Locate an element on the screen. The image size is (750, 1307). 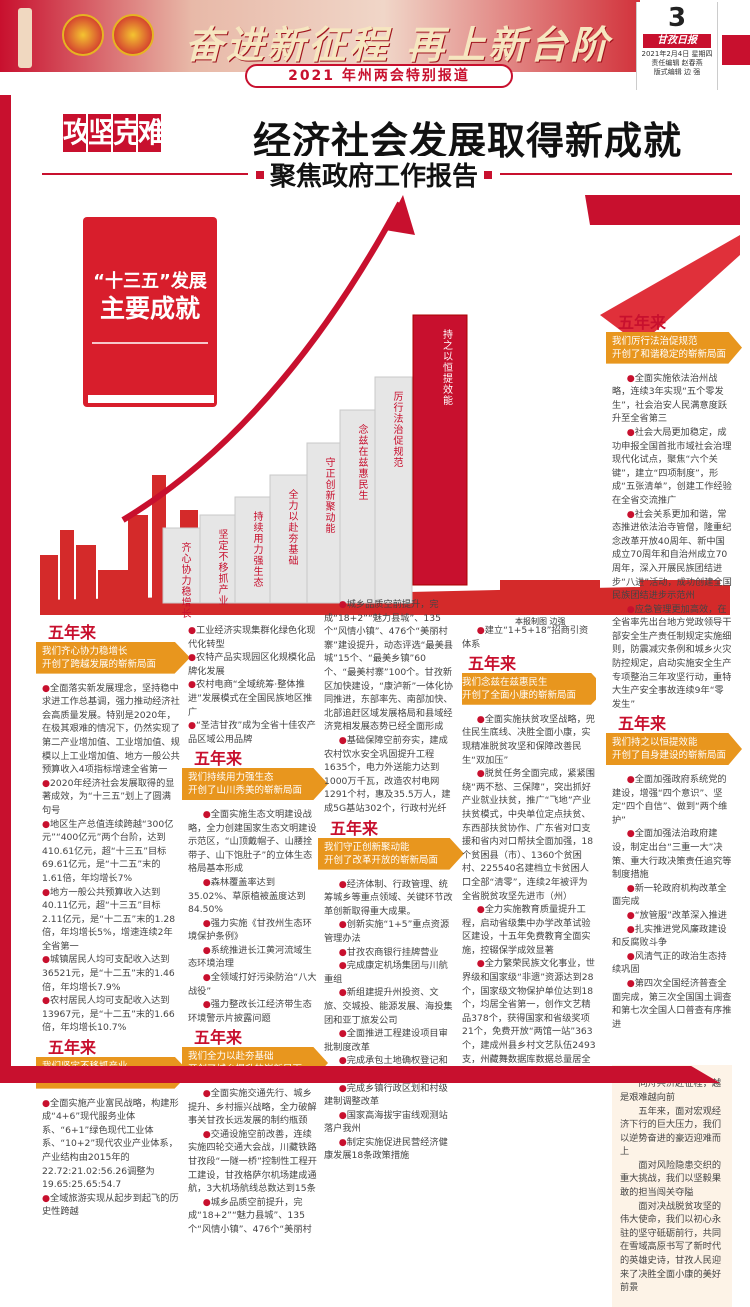
bullet-item: ●甘孜农商银行挂牌营业 is located at coordinates (389, 953).